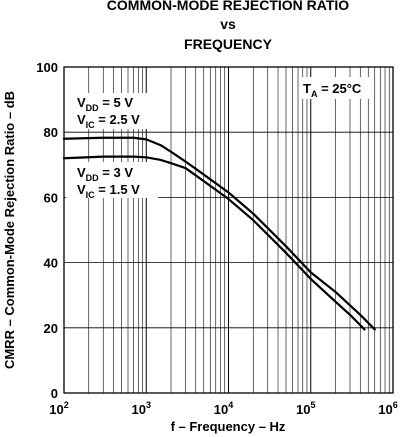  I want to click on chart-title: COMMON-MODE REJECTION RATIO vs FREQUENCY, so click(228, 26).